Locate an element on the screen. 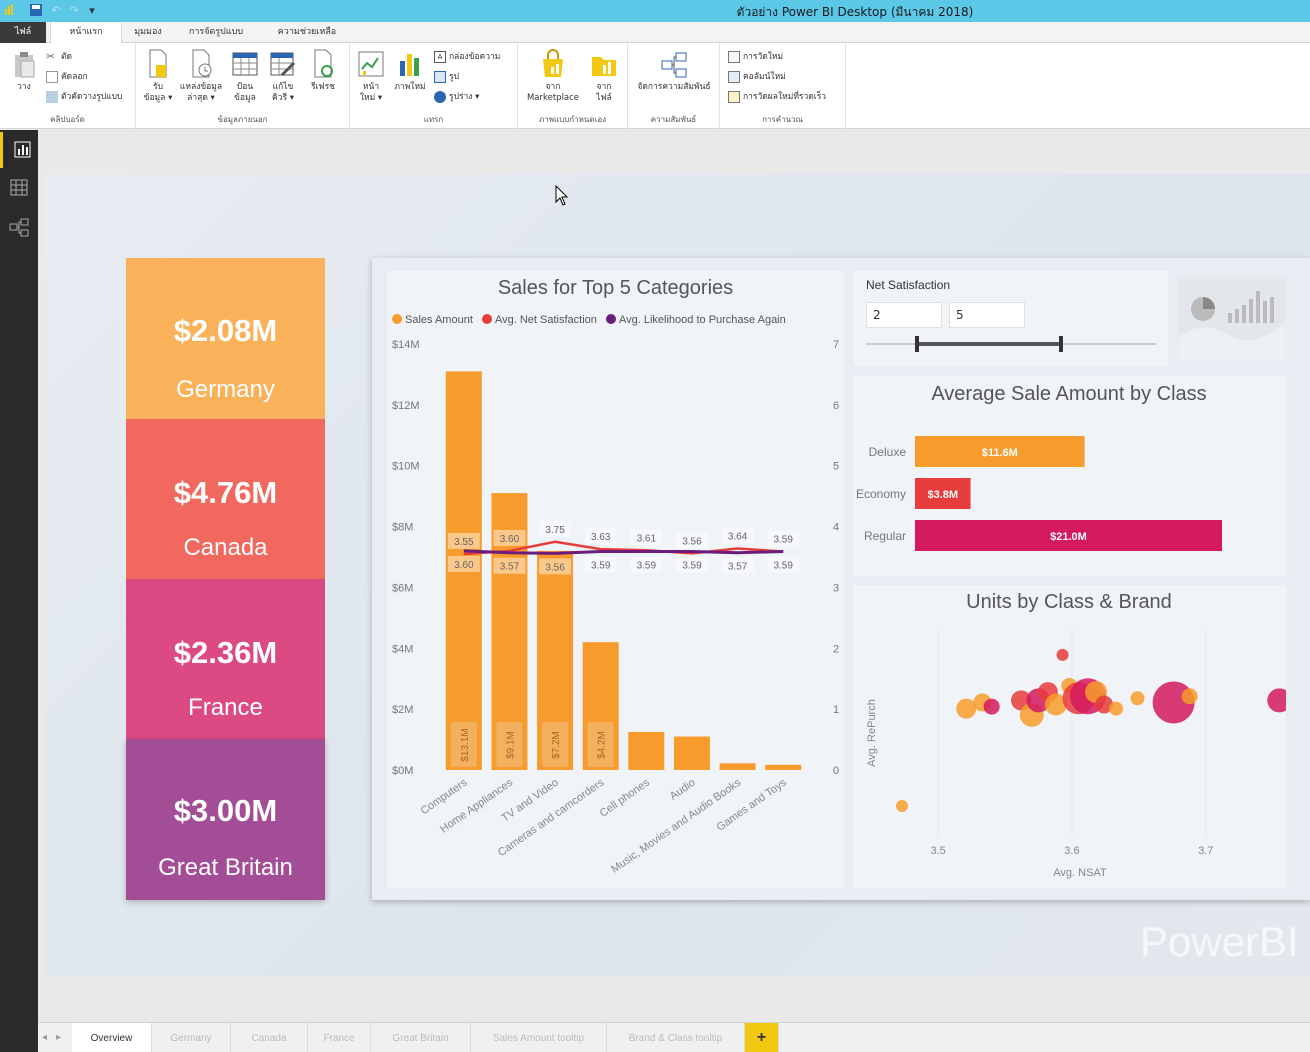 The image size is (1310, 1052). y2-axis-tick-label: 1 is located at coordinates (836, 710).